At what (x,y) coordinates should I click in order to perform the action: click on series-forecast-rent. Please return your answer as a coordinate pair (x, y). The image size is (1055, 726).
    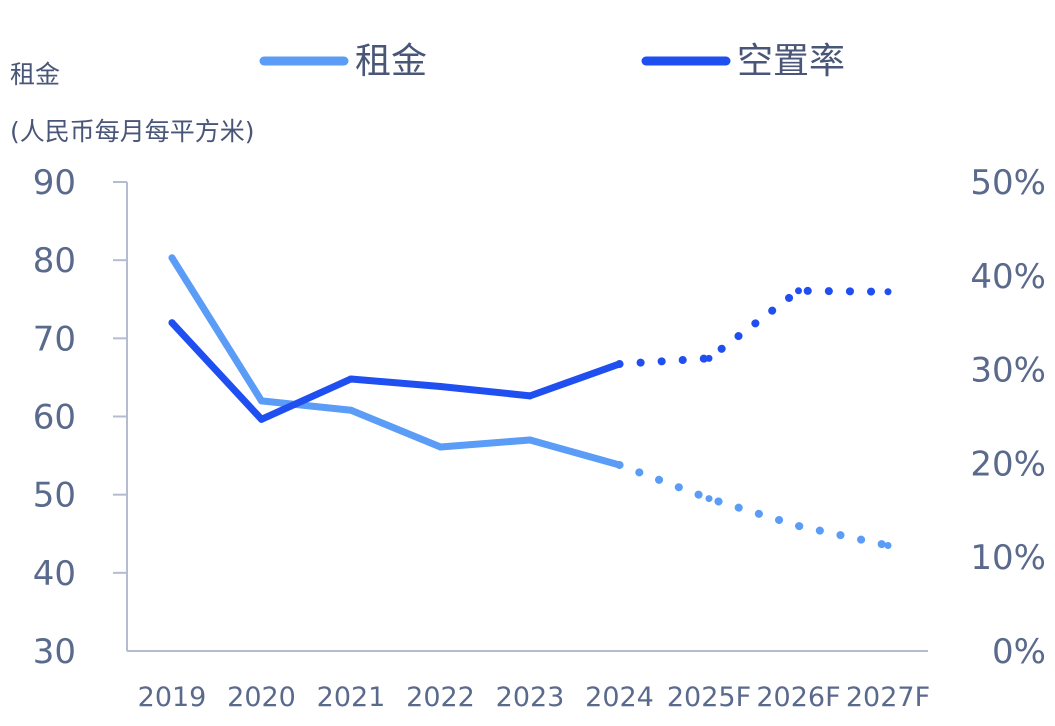
    Looking at the image, I should click on (753, 505).